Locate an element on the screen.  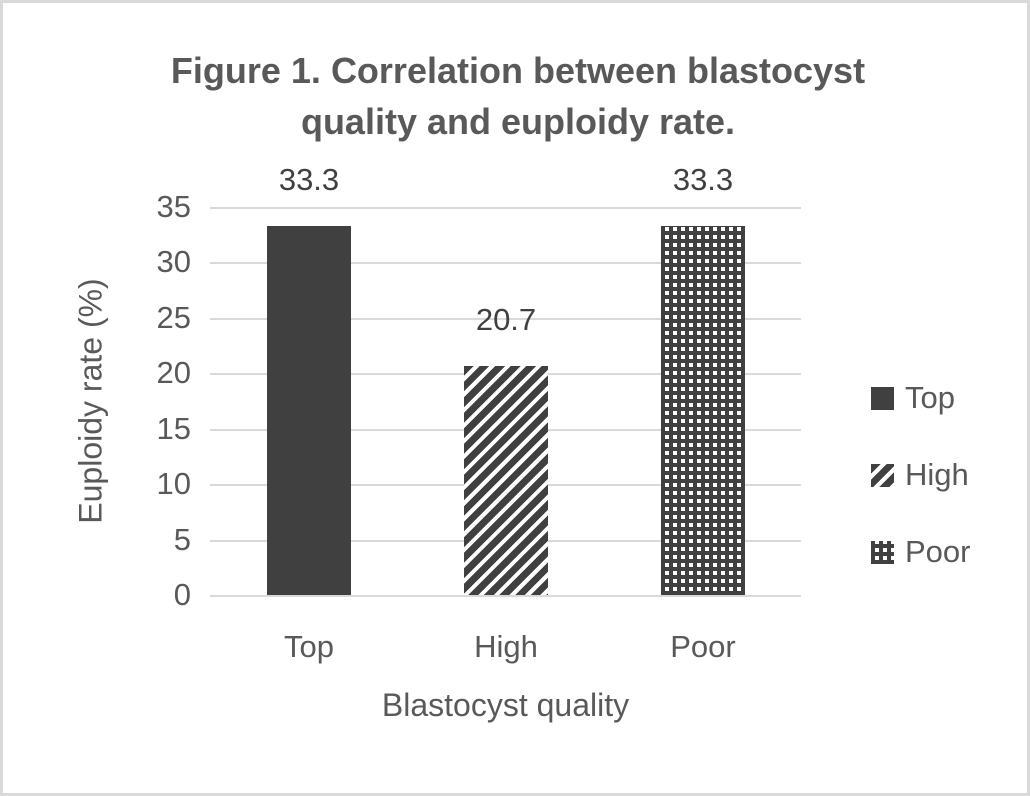
legend-item-top: Top is located at coordinates (913, 398).